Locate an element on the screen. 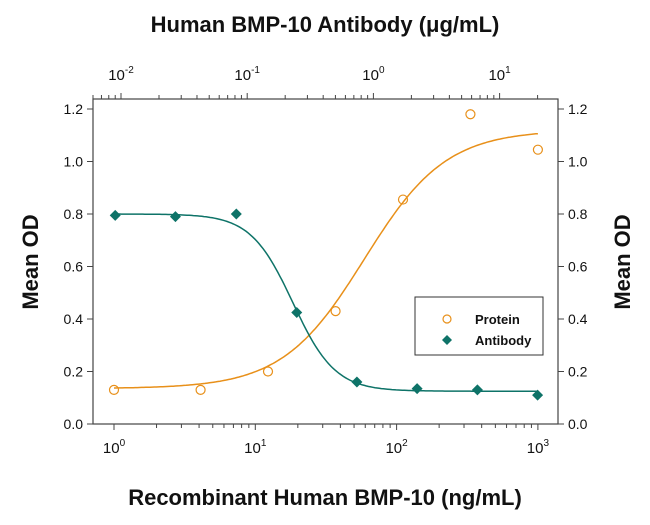 This screenshot has height=525, width=650. x-top-tick-label: 10⁰ is located at coordinates (373, 74).